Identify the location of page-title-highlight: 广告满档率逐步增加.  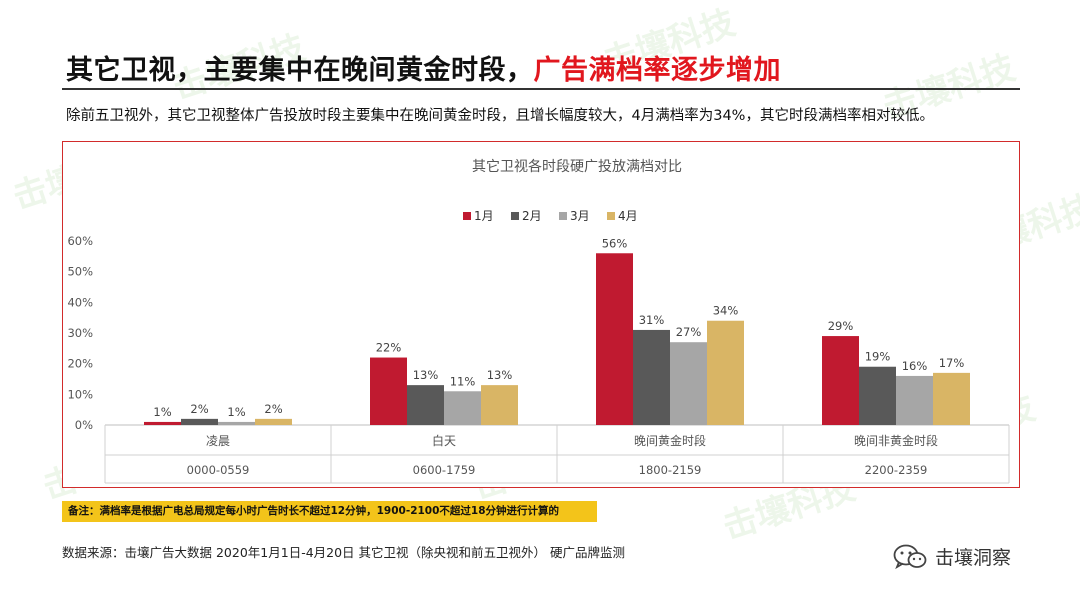
(657, 70).